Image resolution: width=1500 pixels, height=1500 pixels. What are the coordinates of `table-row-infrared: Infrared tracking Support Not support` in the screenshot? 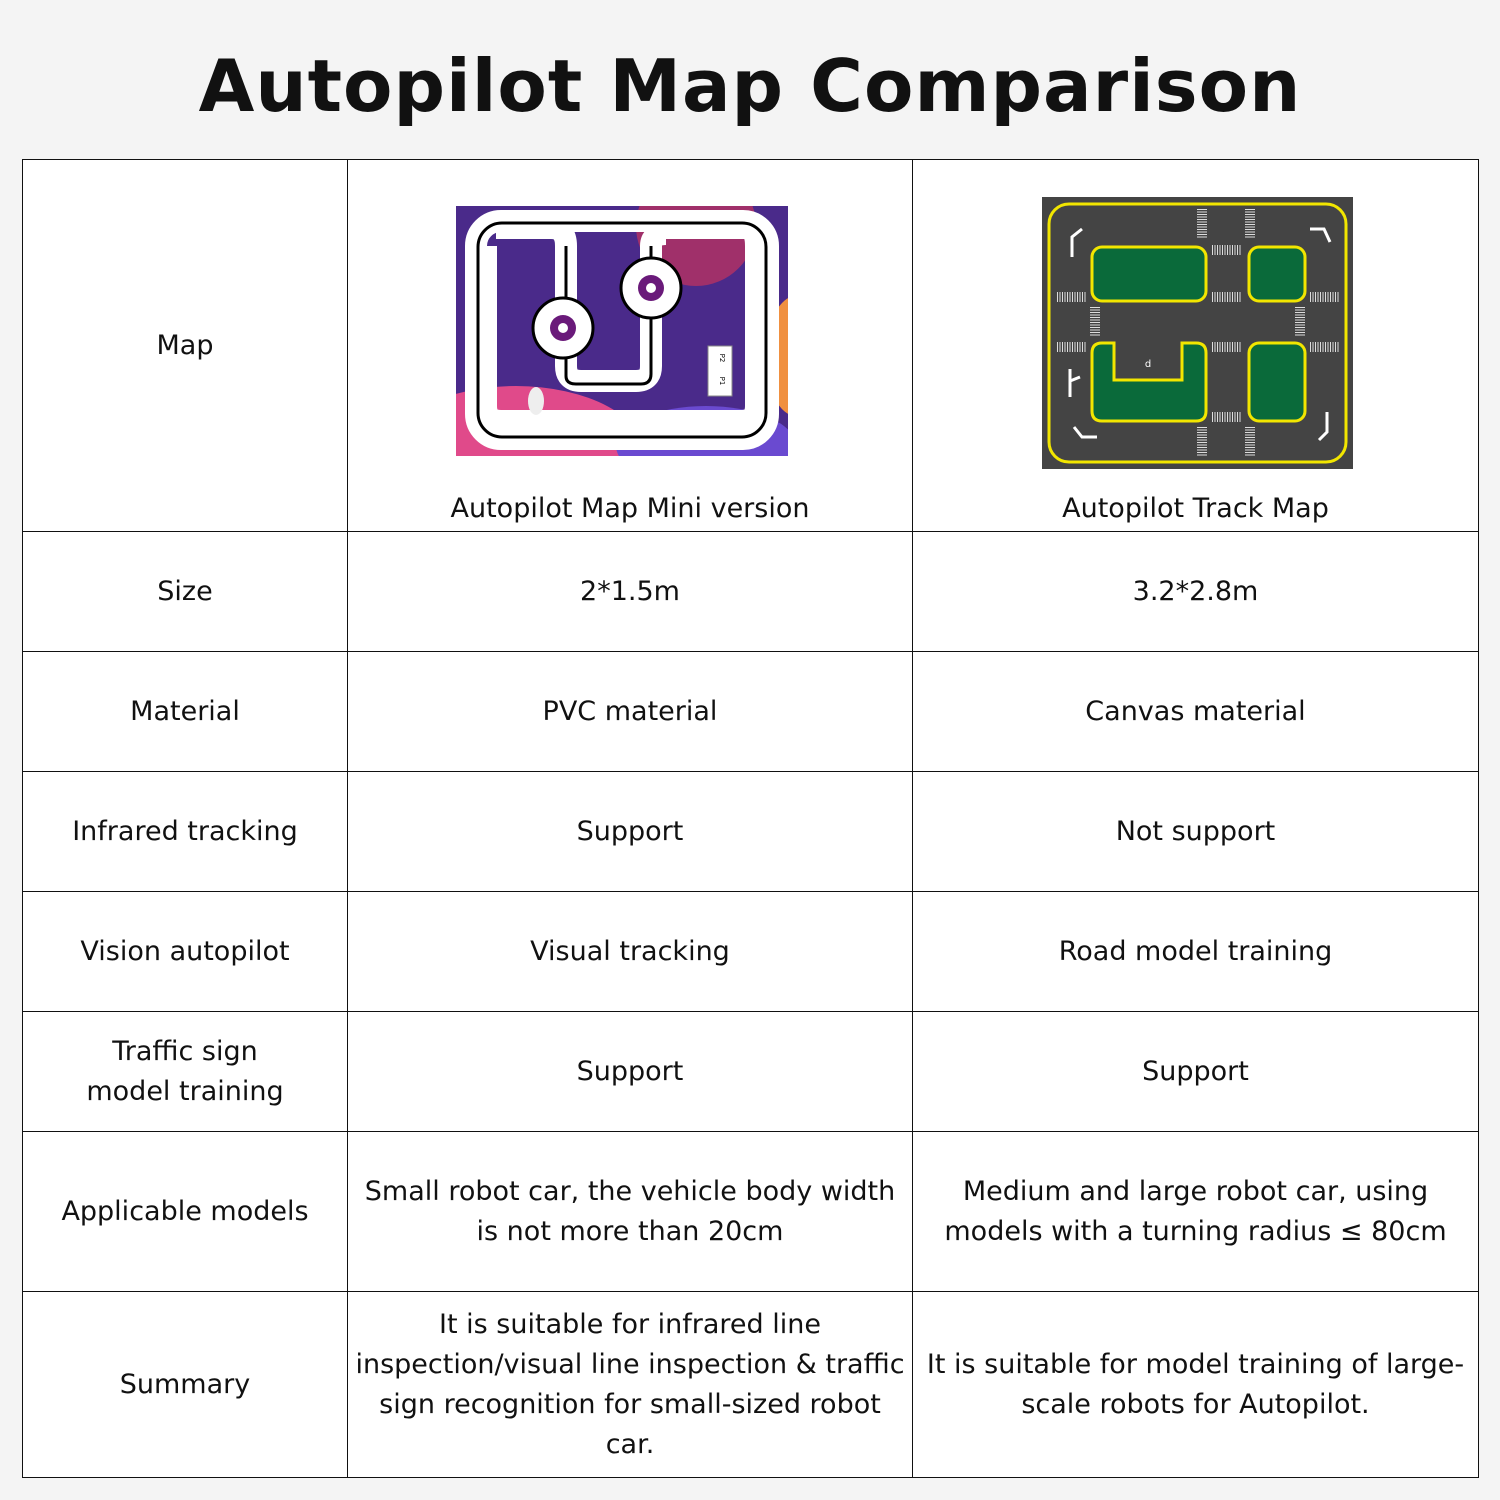 It's located at (750, 831).